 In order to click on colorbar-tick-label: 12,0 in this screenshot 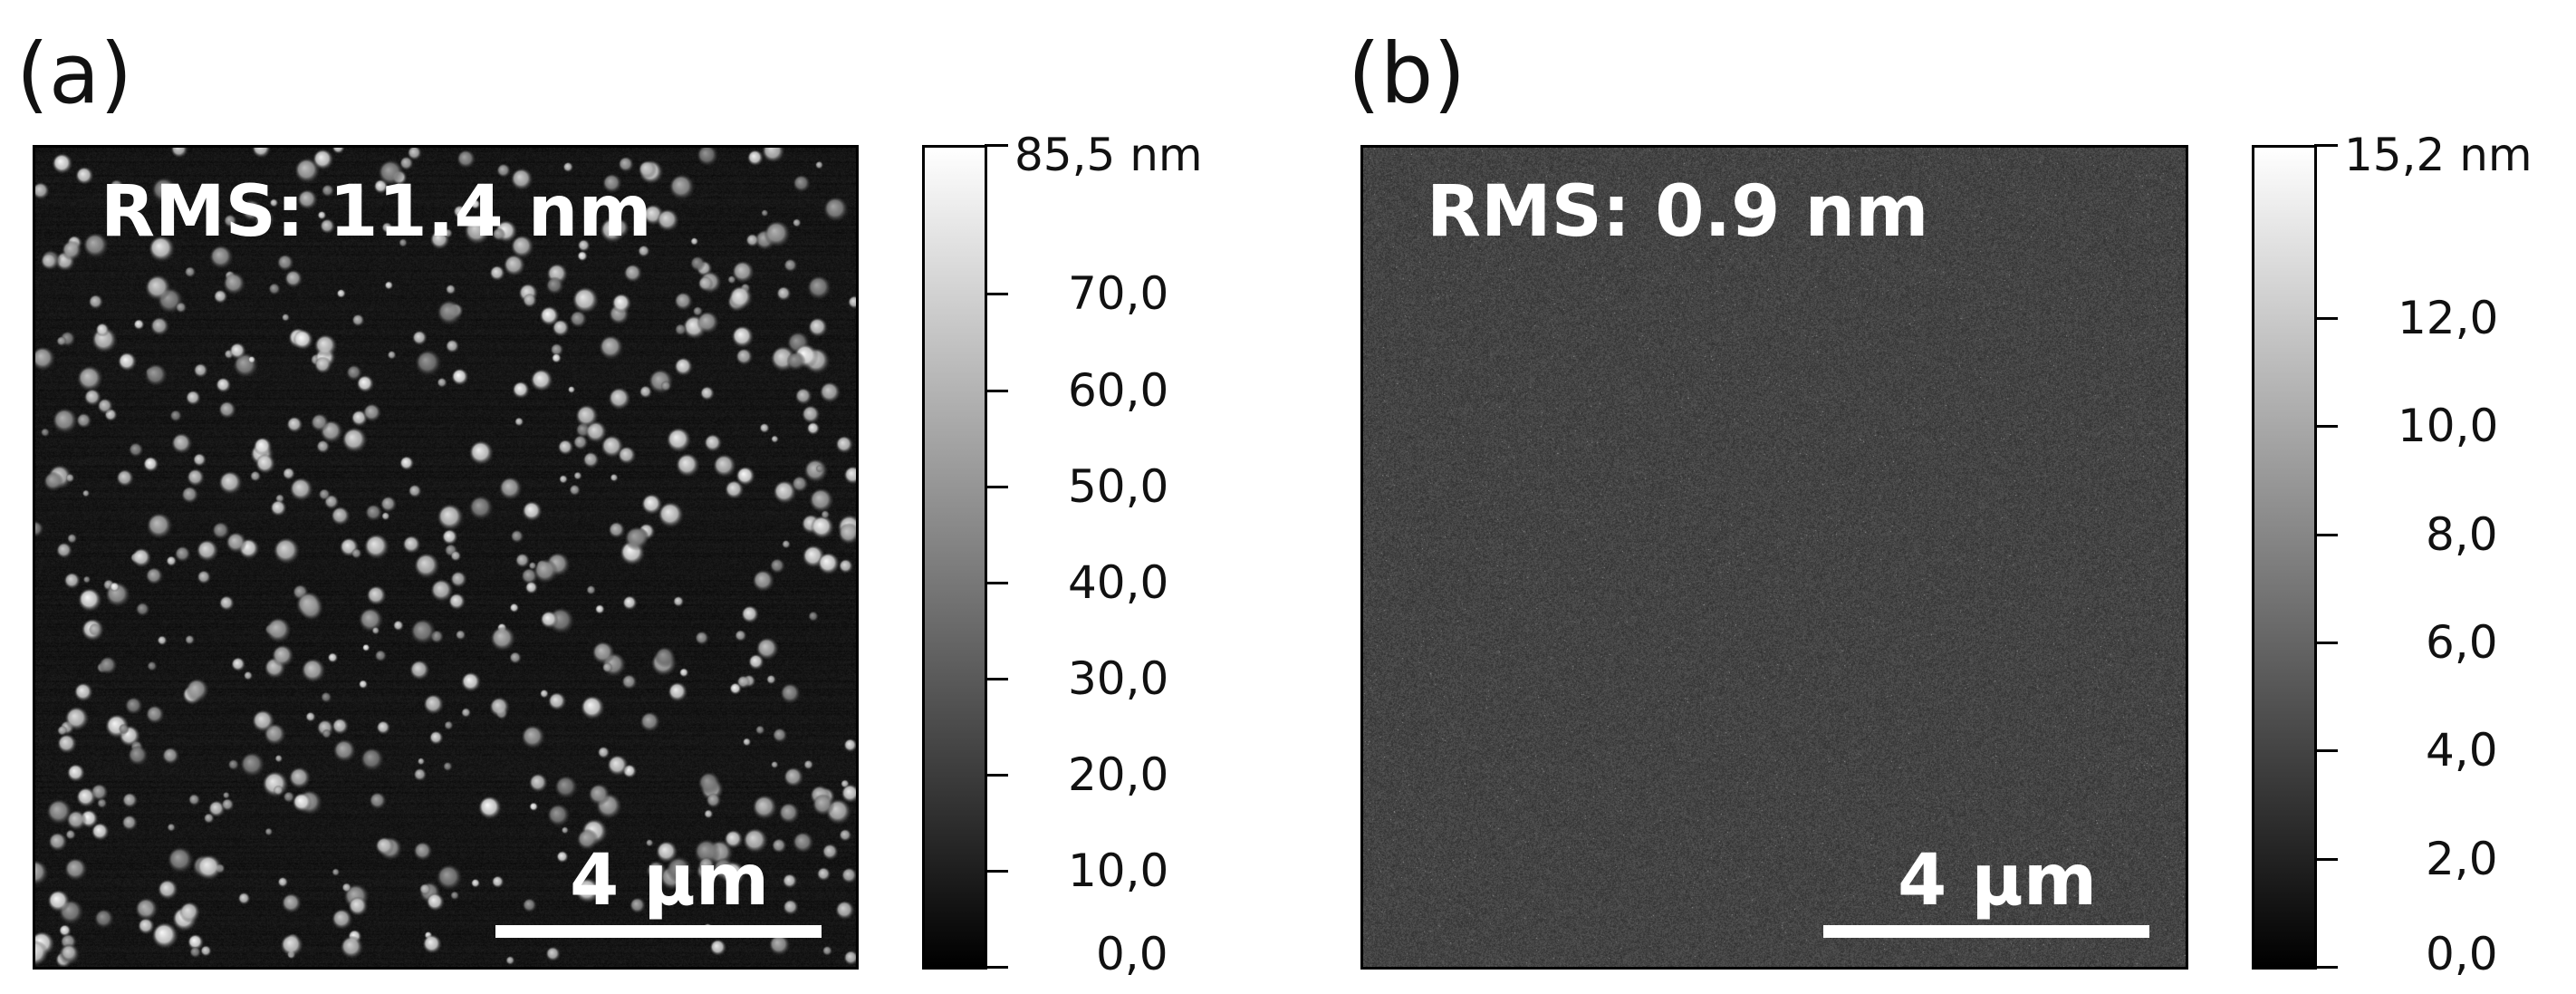, I will do `click(2448, 317)`.